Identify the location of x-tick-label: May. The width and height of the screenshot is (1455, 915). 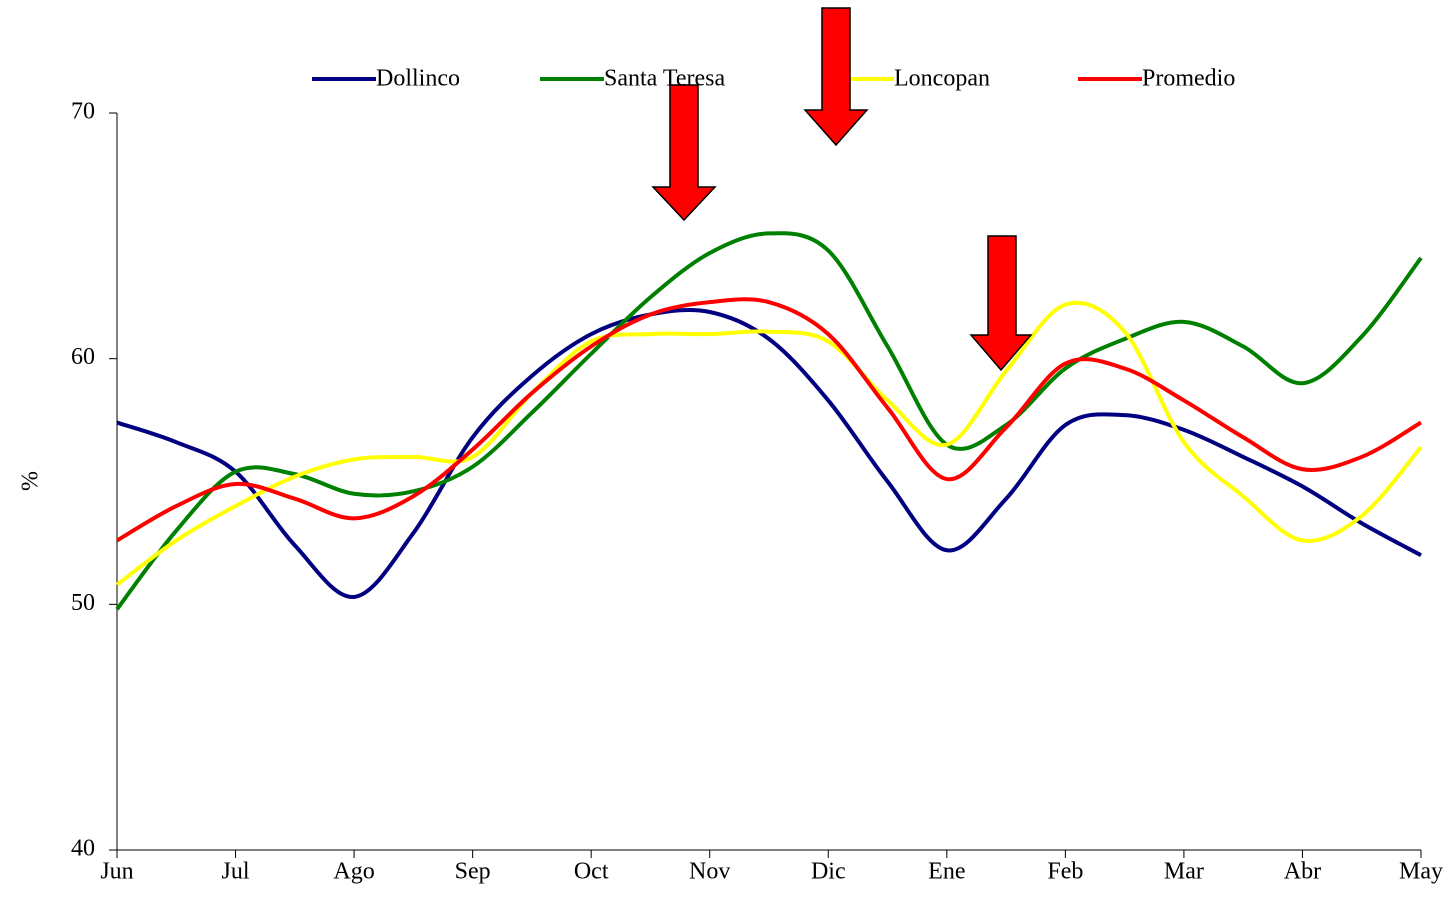
(1421, 872).